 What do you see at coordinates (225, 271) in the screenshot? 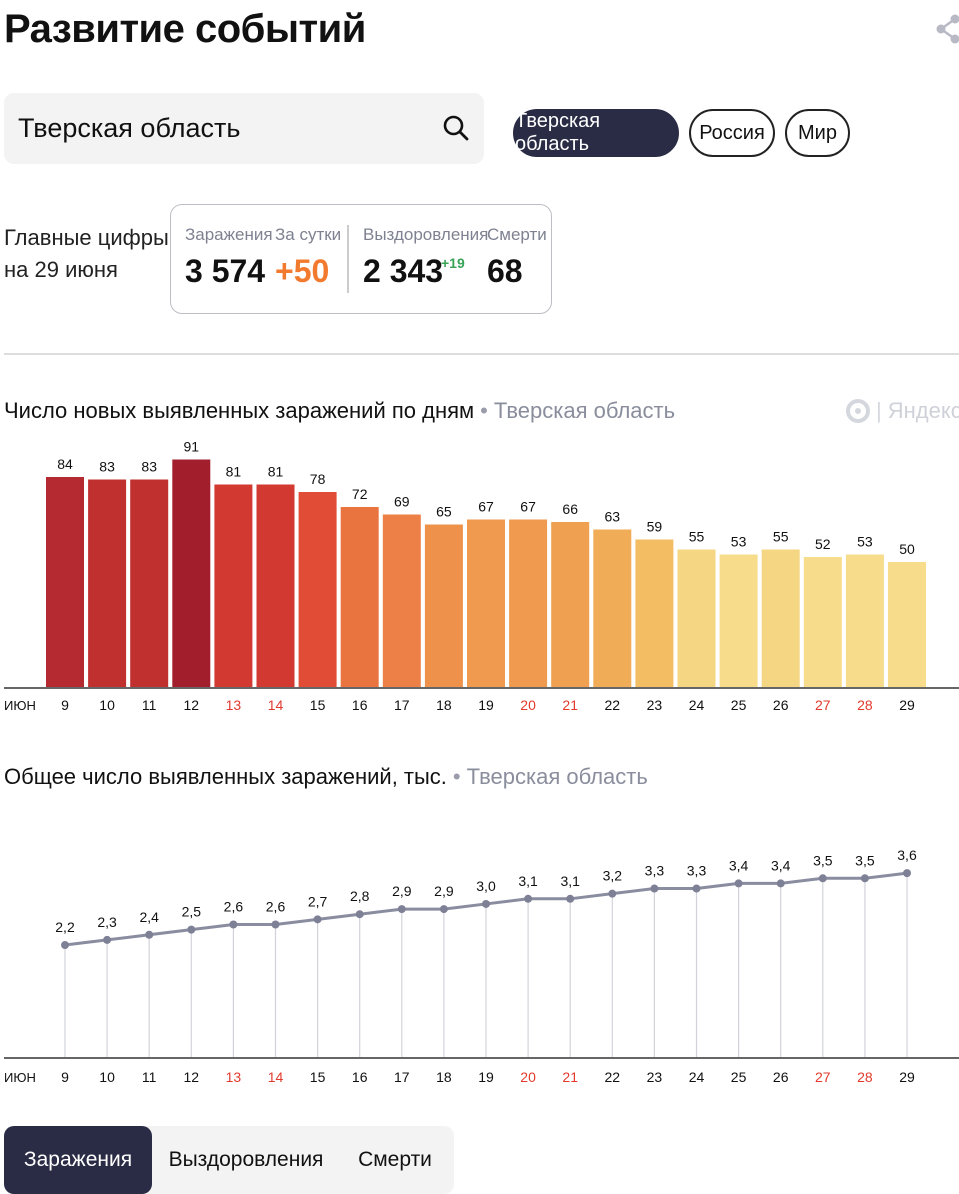
I see `infections-value: 3 574` at bounding box center [225, 271].